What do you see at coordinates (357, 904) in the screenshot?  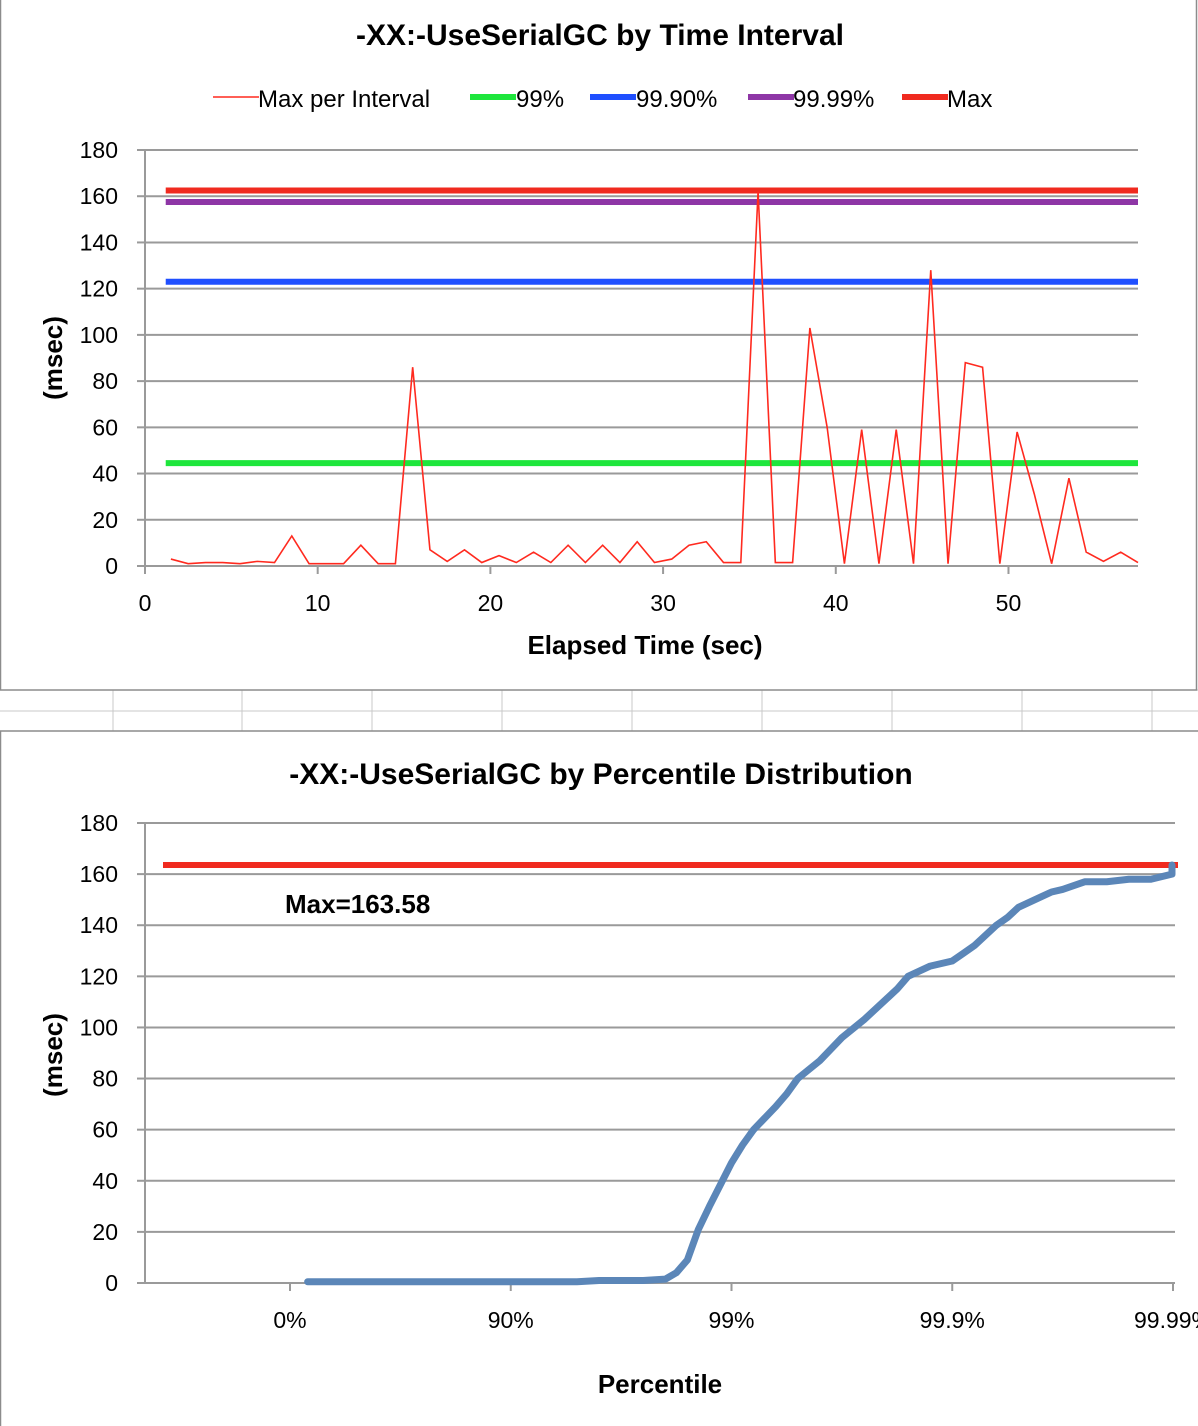 I see `max-annotation: Max=163.58` at bounding box center [357, 904].